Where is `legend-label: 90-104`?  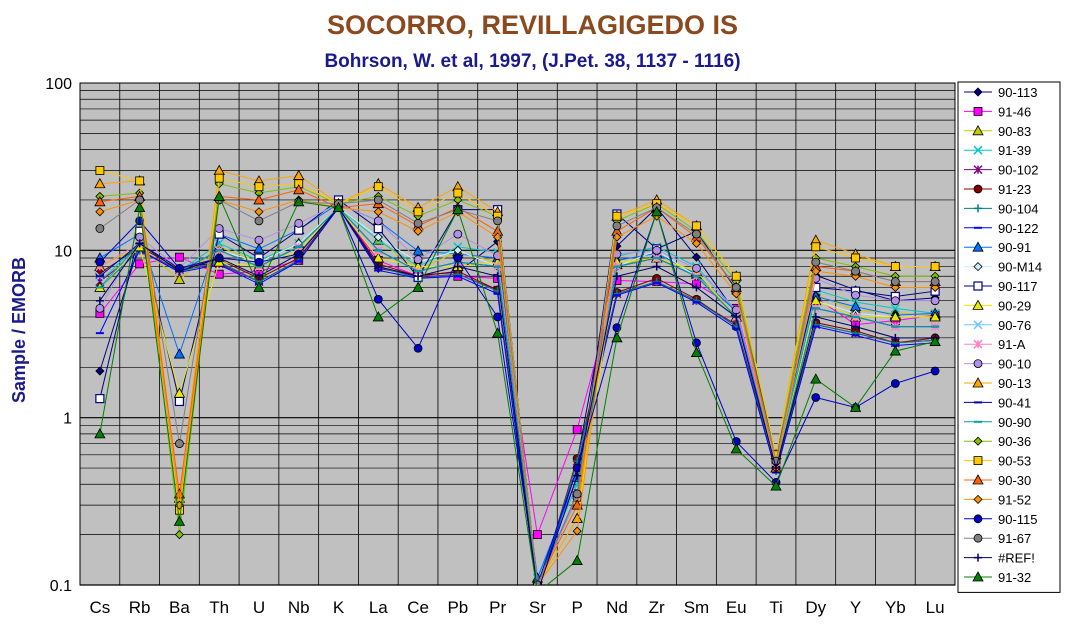 legend-label: 90-104 is located at coordinates (1018, 208).